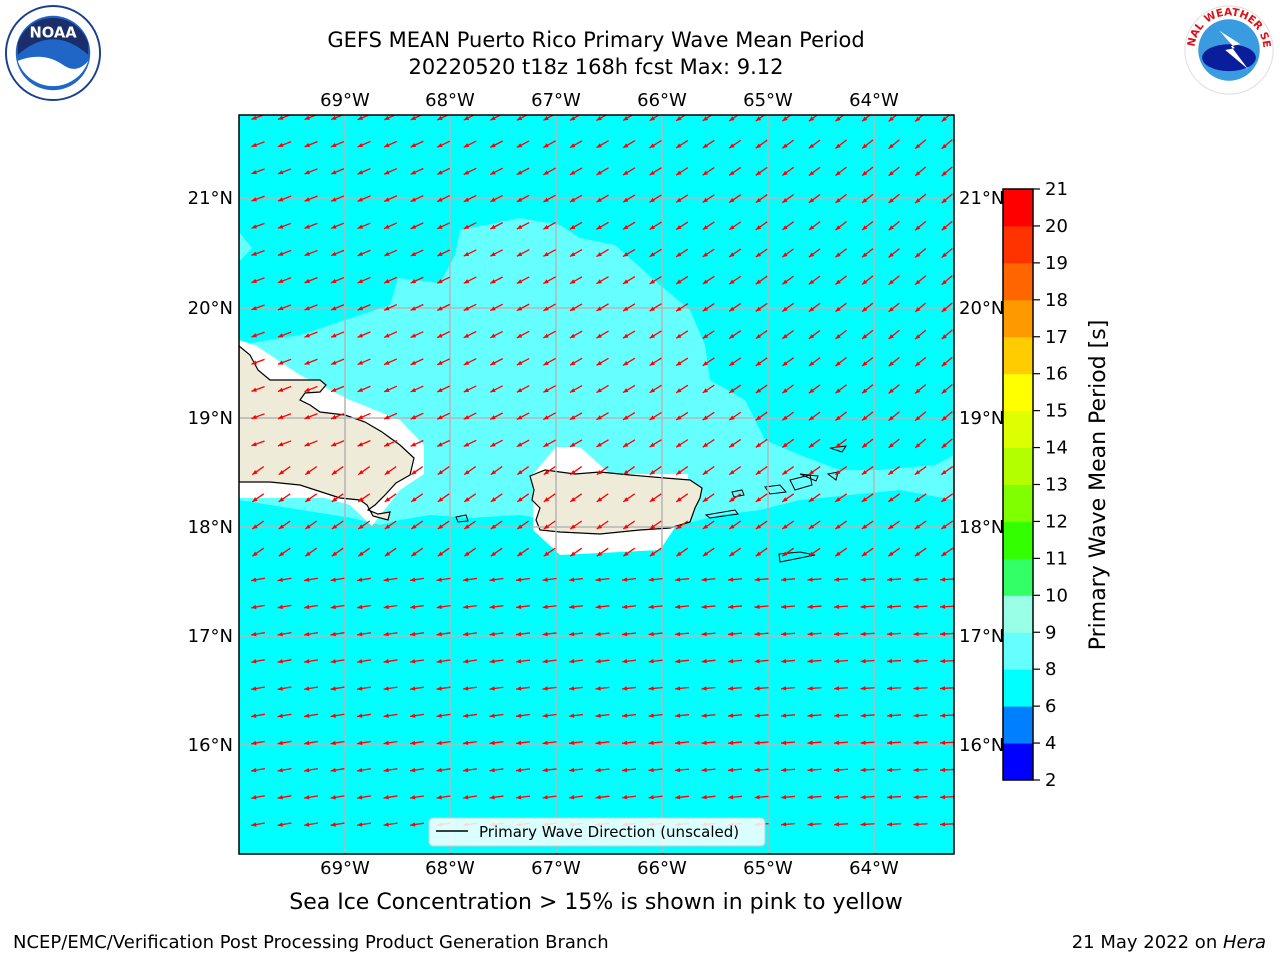  I want to click on colorbar-tick-label: 15, so click(1056, 411).